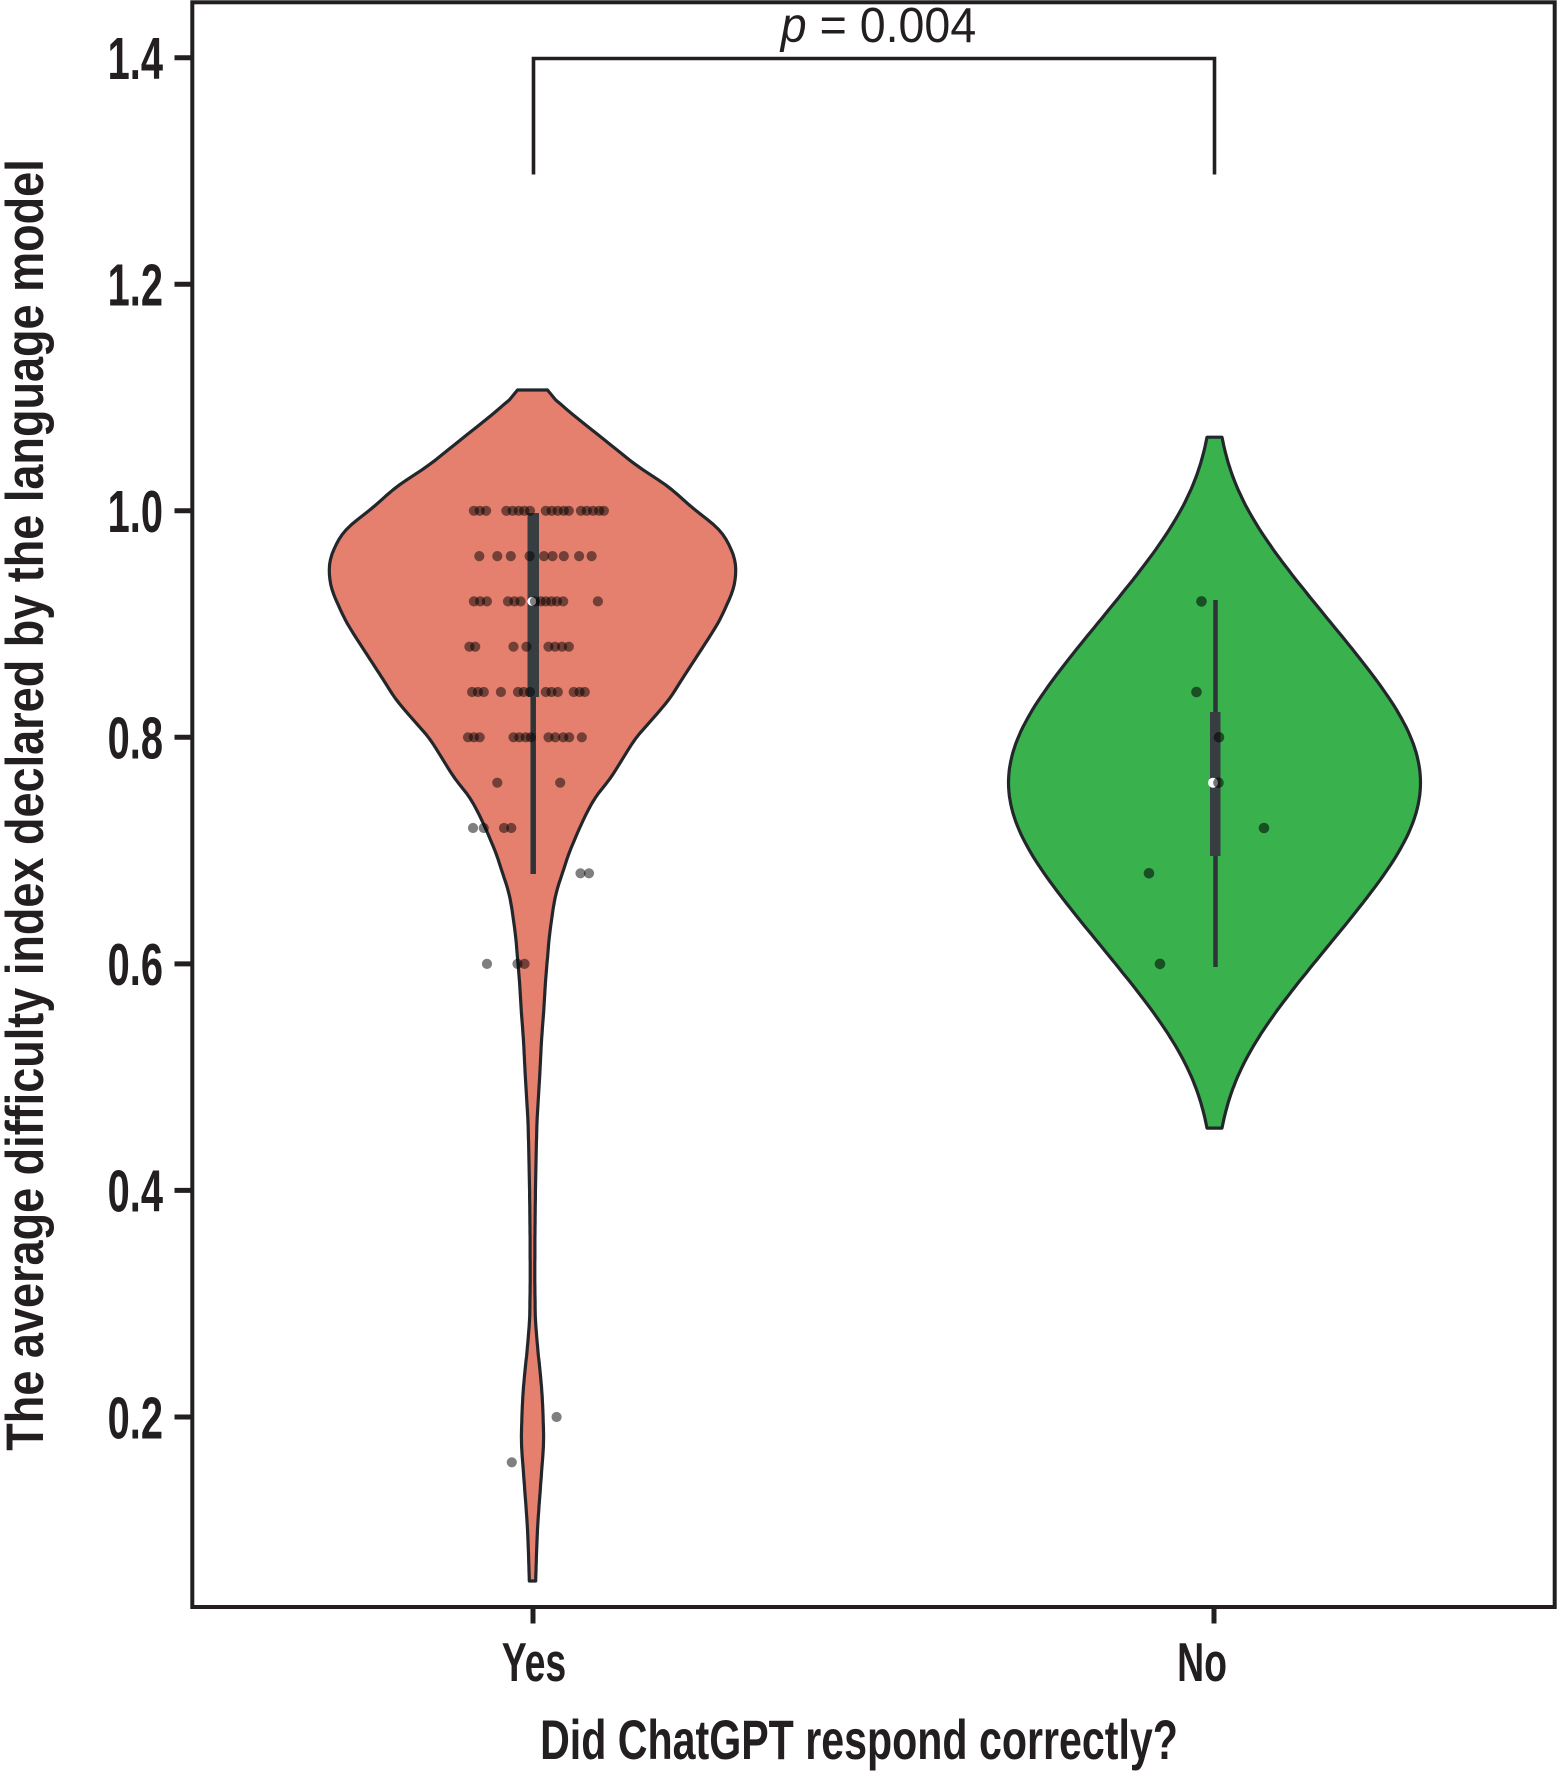 Image resolution: width=1558 pixels, height=1782 pixels. Describe the element at coordinates (859, 1741) in the screenshot. I see `svg-text: Did ChatGPT respond correctly?` at that location.